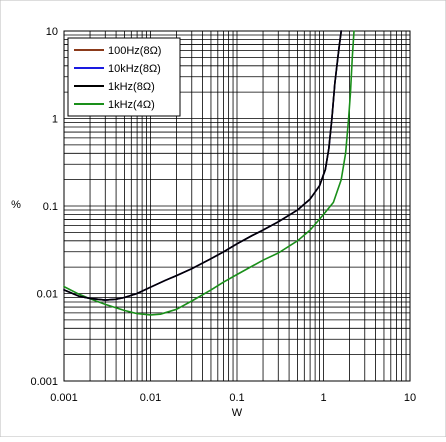 Image resolution: width=446 pixels, height=442 pixels. Describe the element at coordinates (410, 398) in the screenshot. I see `x-tick-label: 10` at that location.